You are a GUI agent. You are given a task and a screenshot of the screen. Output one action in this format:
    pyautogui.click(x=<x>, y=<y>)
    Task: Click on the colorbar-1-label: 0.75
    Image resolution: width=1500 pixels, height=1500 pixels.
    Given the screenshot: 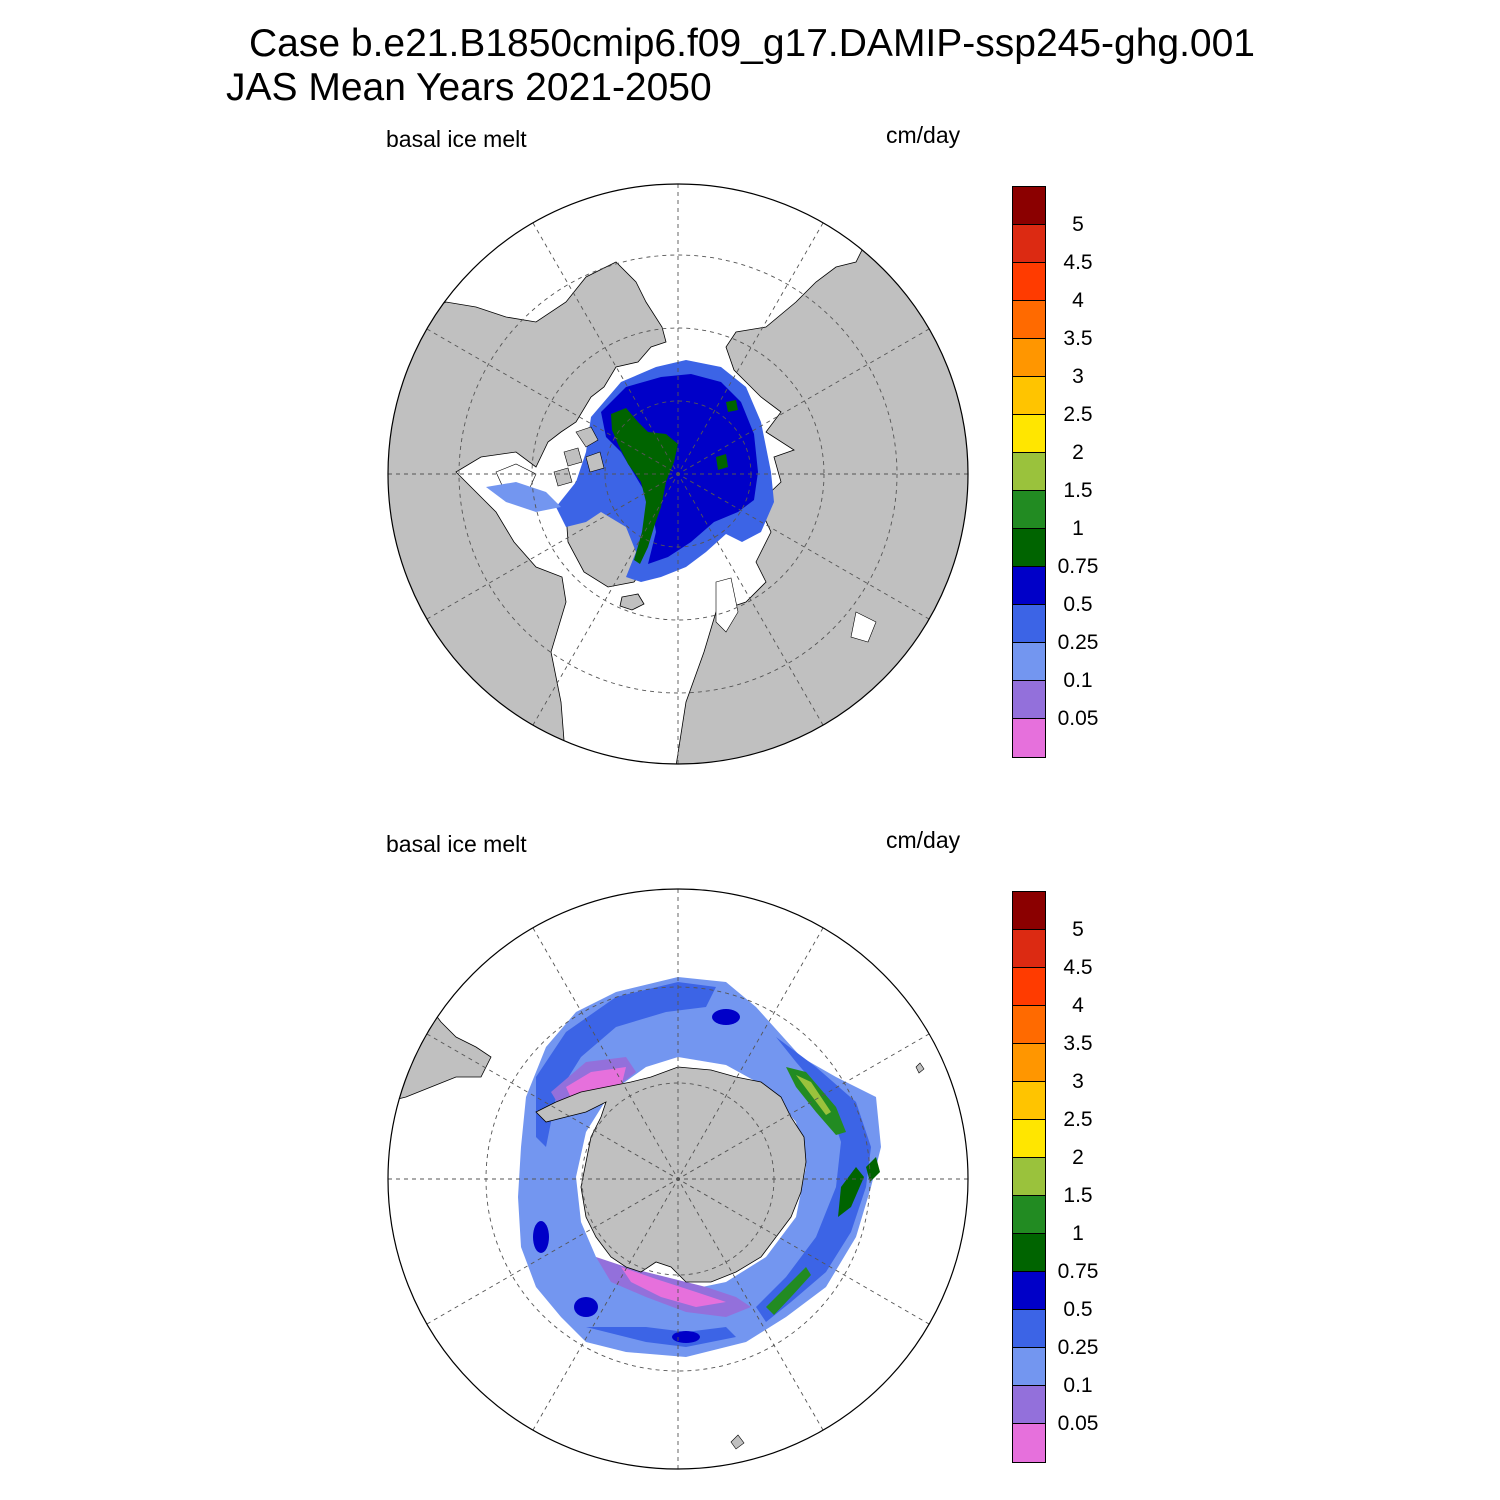 What is the action you would take?
    pyautogui.click(x=1078, y=566)
    